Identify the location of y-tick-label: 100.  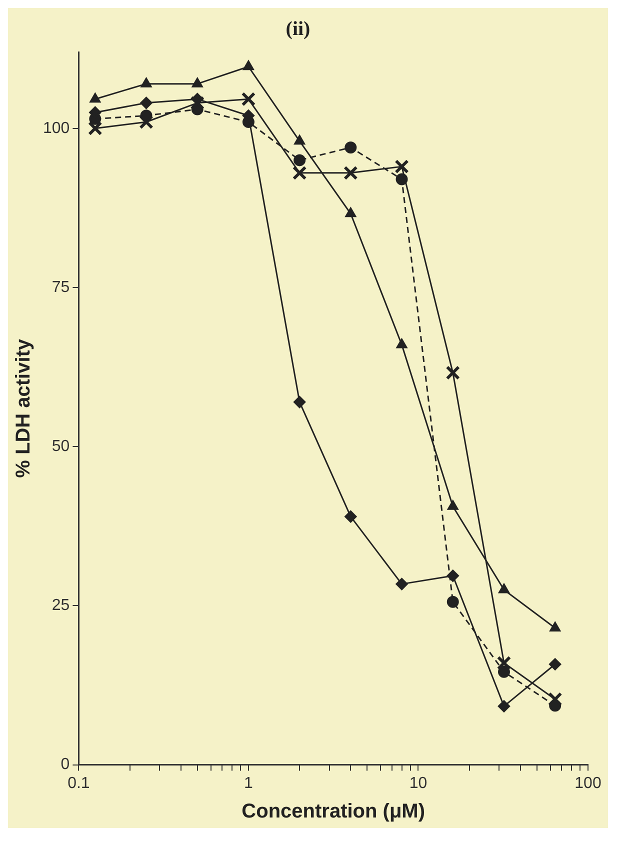
(56, 128).